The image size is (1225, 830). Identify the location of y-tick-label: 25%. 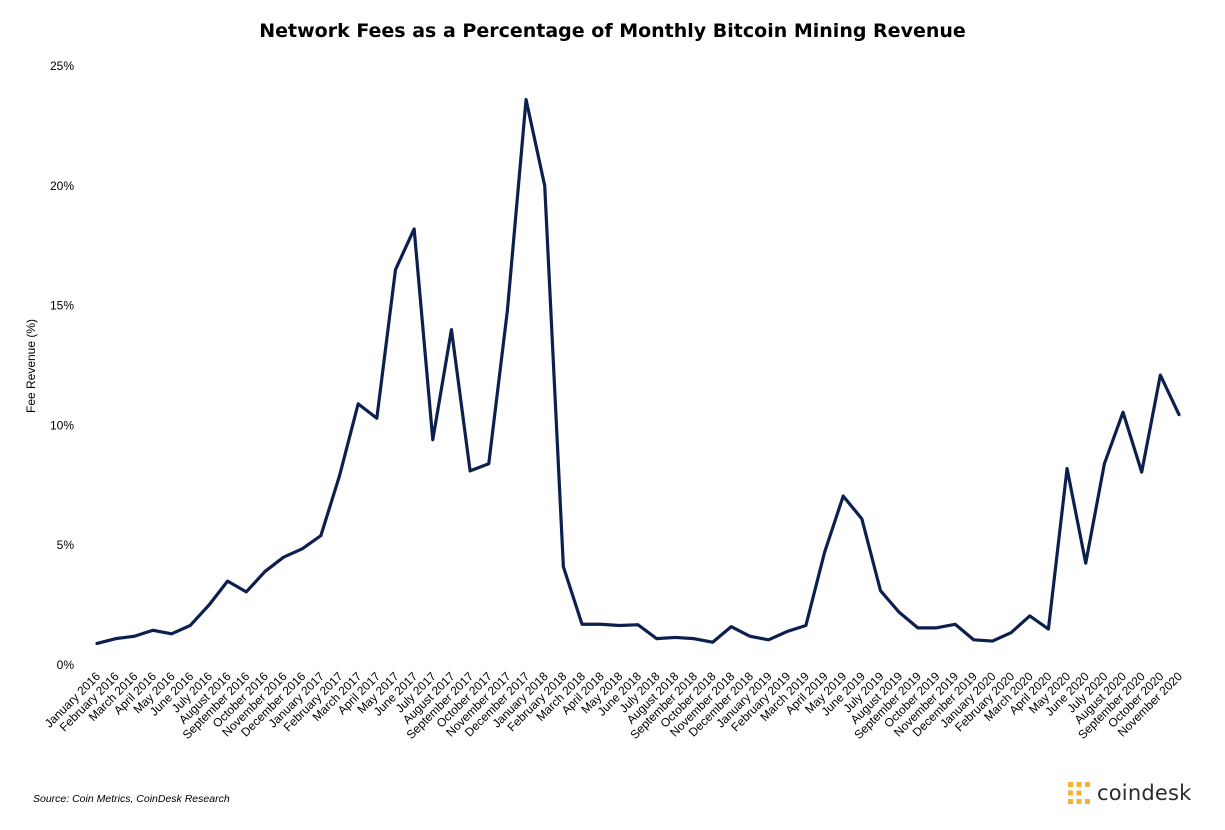
(62, 66).